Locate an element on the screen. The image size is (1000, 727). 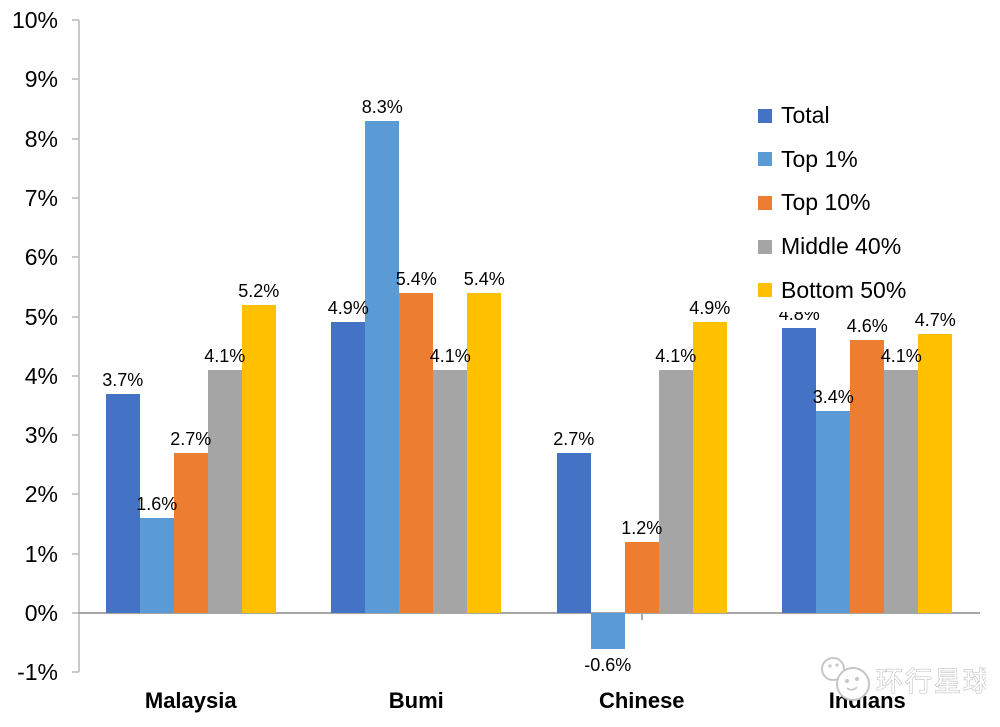
zero-baseline is located at coordinates (529, 613).